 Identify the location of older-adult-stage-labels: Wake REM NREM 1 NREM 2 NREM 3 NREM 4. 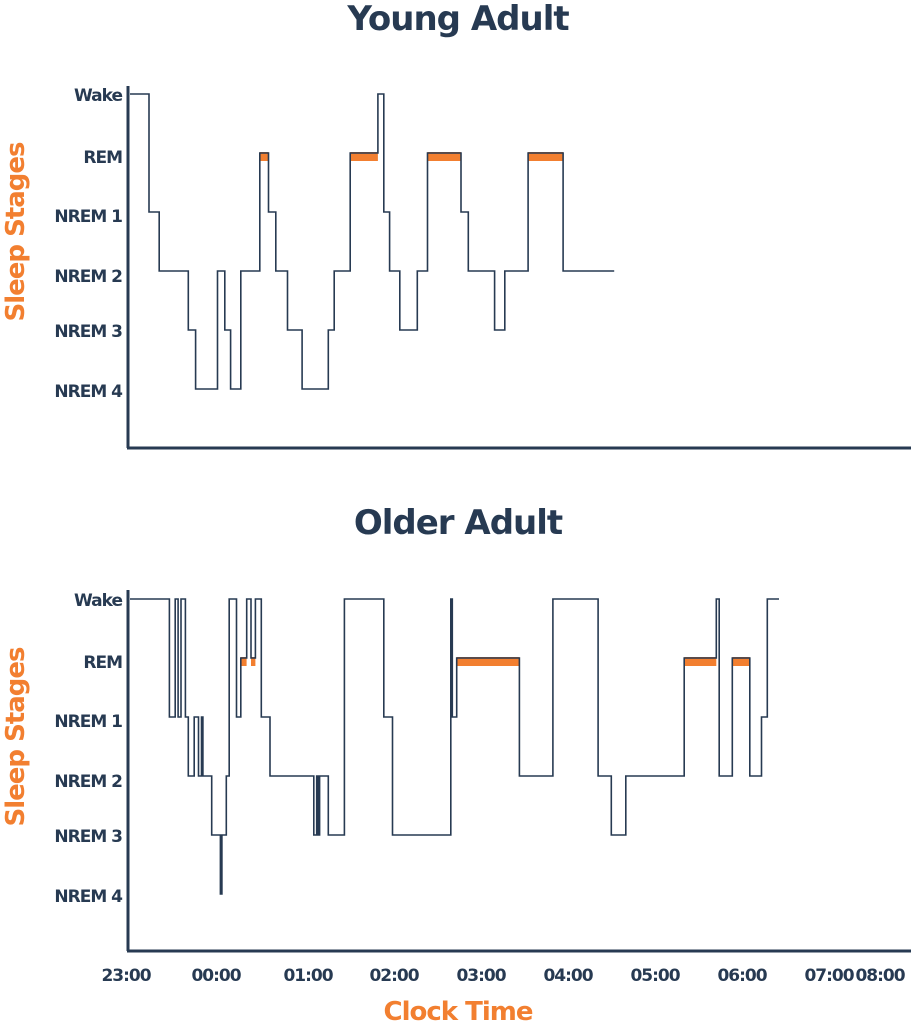
(89, 749).